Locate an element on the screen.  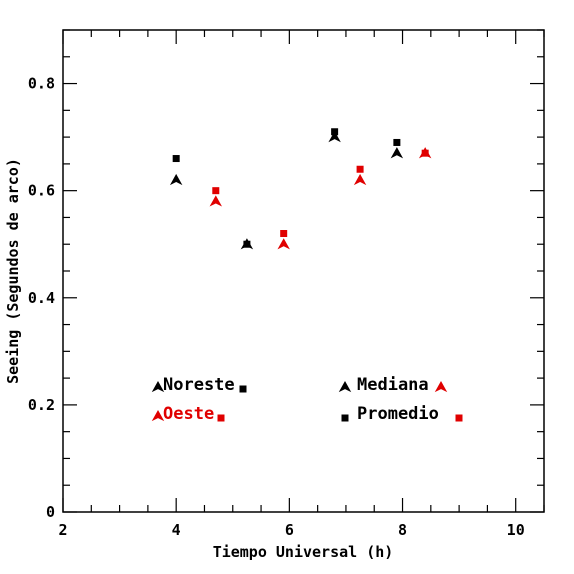
x-tick-label: 8 is located at coordinates (402, 530).